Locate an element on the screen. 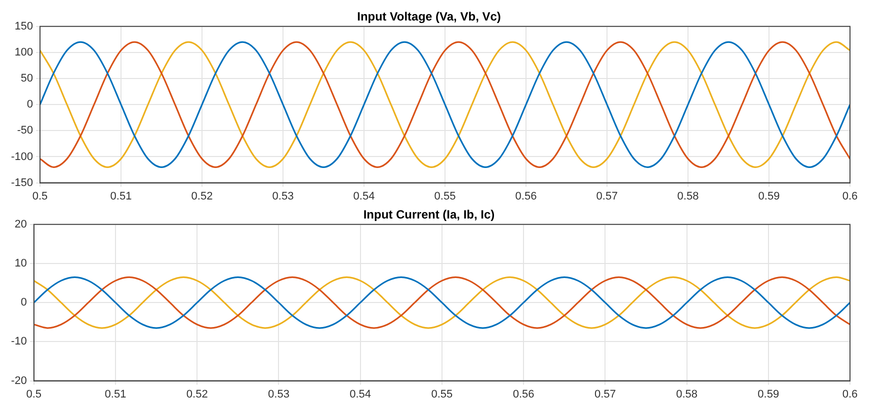 The height and width of the screenshot is (412, 870). chart-title: Input Voltage (Va, Vb, Vc) is located at coordinates (429, 17).